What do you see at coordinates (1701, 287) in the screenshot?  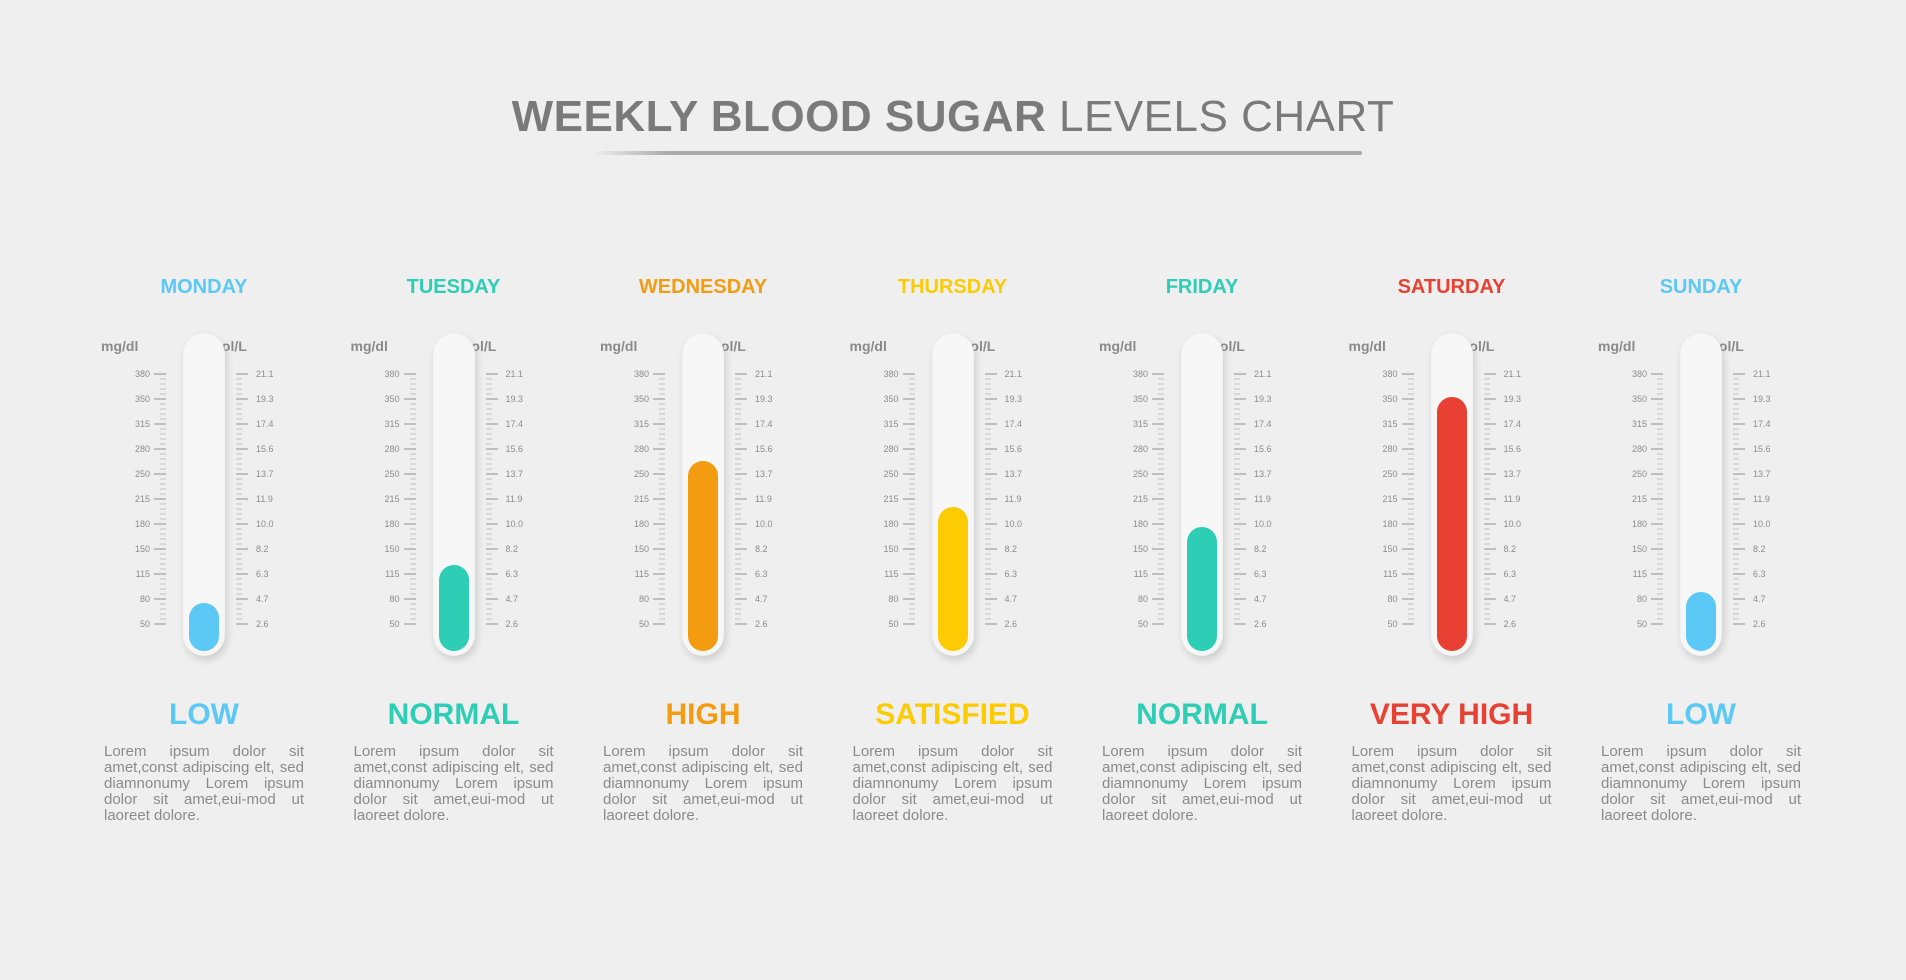 I see `day-label: SUNDAY` at bounding box center [1701, 287].